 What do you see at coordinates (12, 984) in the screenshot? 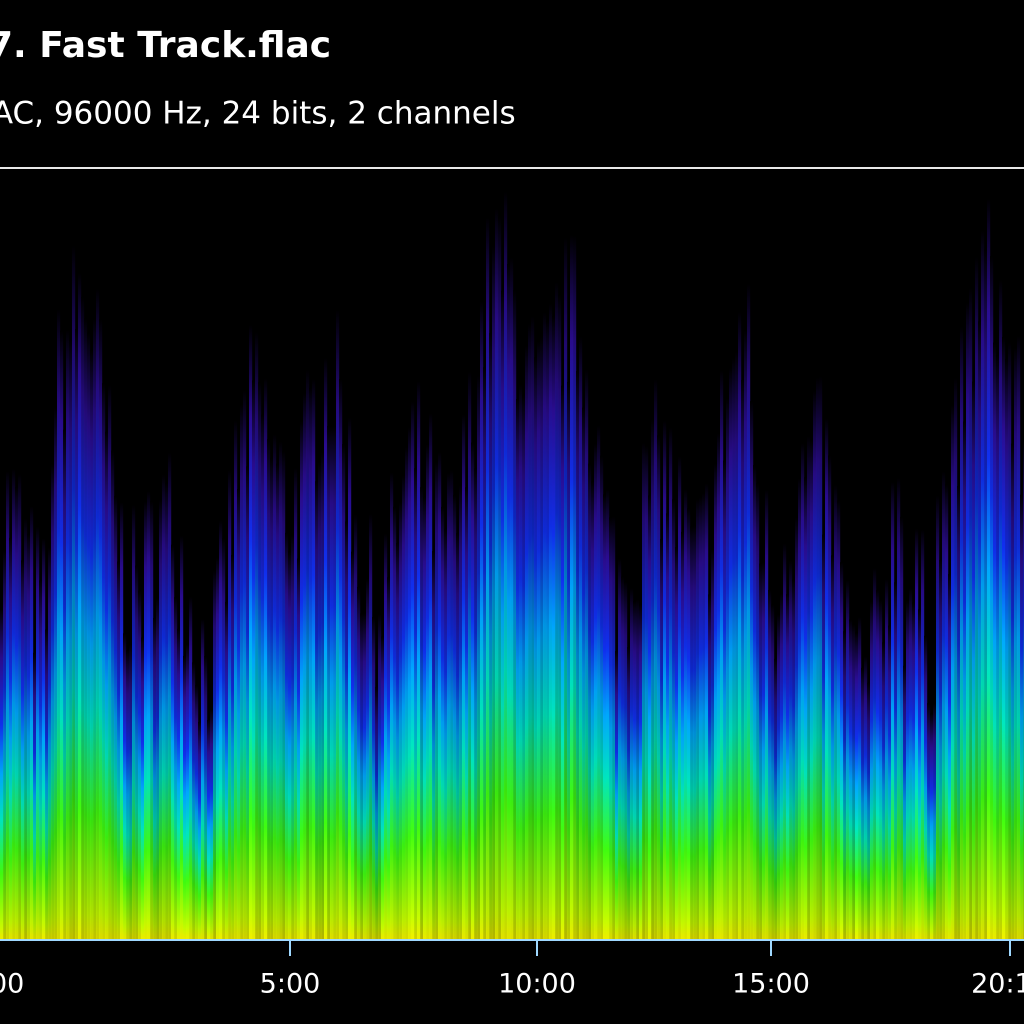
I see `time-tick-label: 0:00` at bounding box center [12, 984].